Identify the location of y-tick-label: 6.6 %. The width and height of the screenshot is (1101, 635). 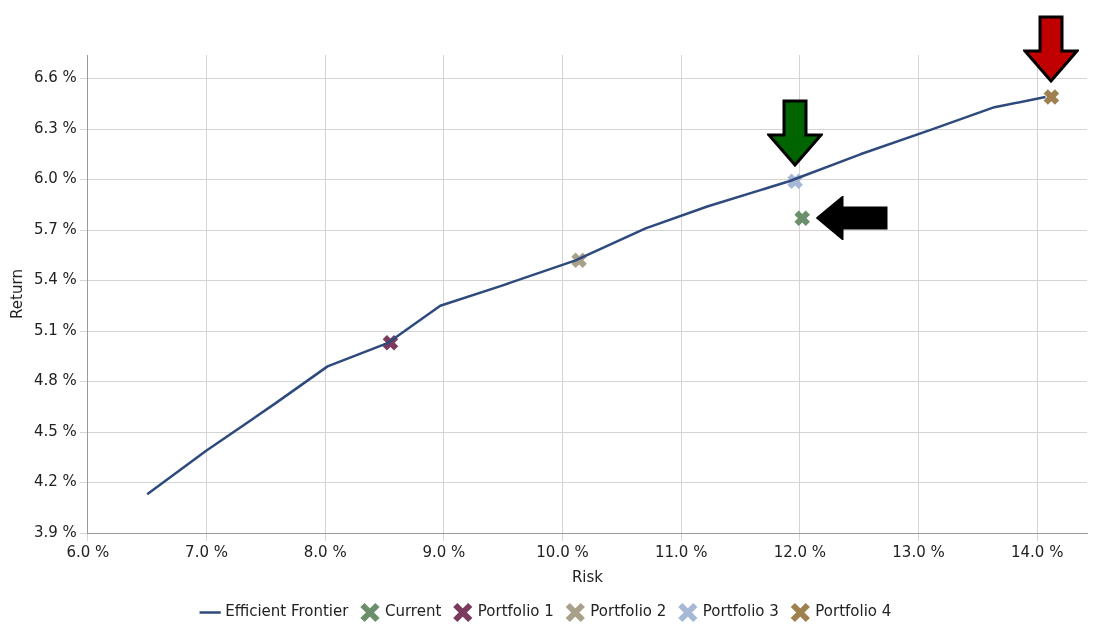
(55, 77).